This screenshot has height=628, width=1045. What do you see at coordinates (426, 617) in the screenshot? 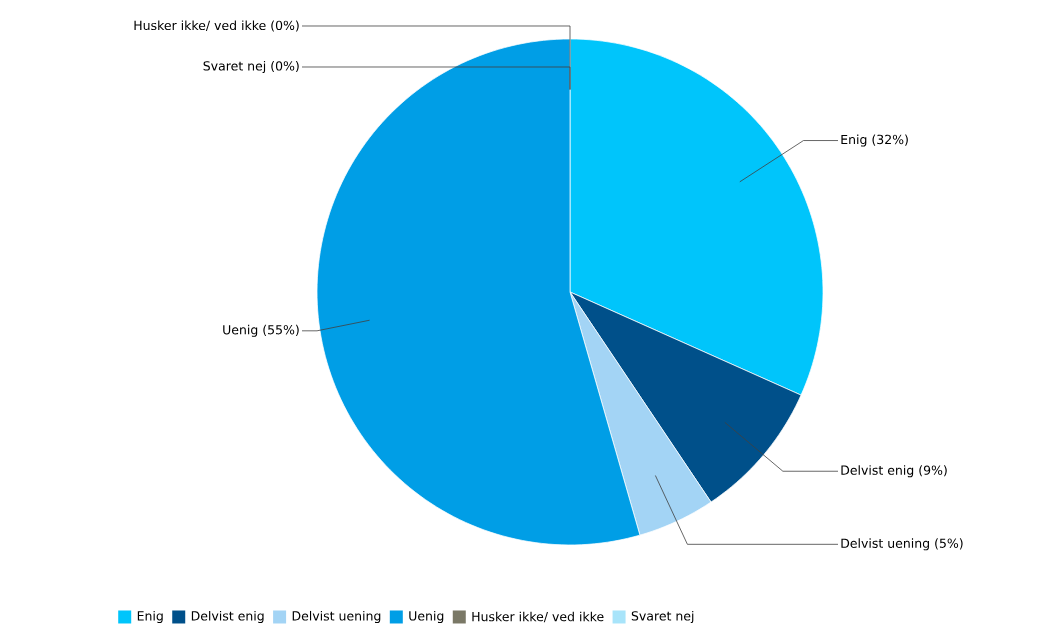
I see `legend-label: Uenig` at bounding box center [426, 617].